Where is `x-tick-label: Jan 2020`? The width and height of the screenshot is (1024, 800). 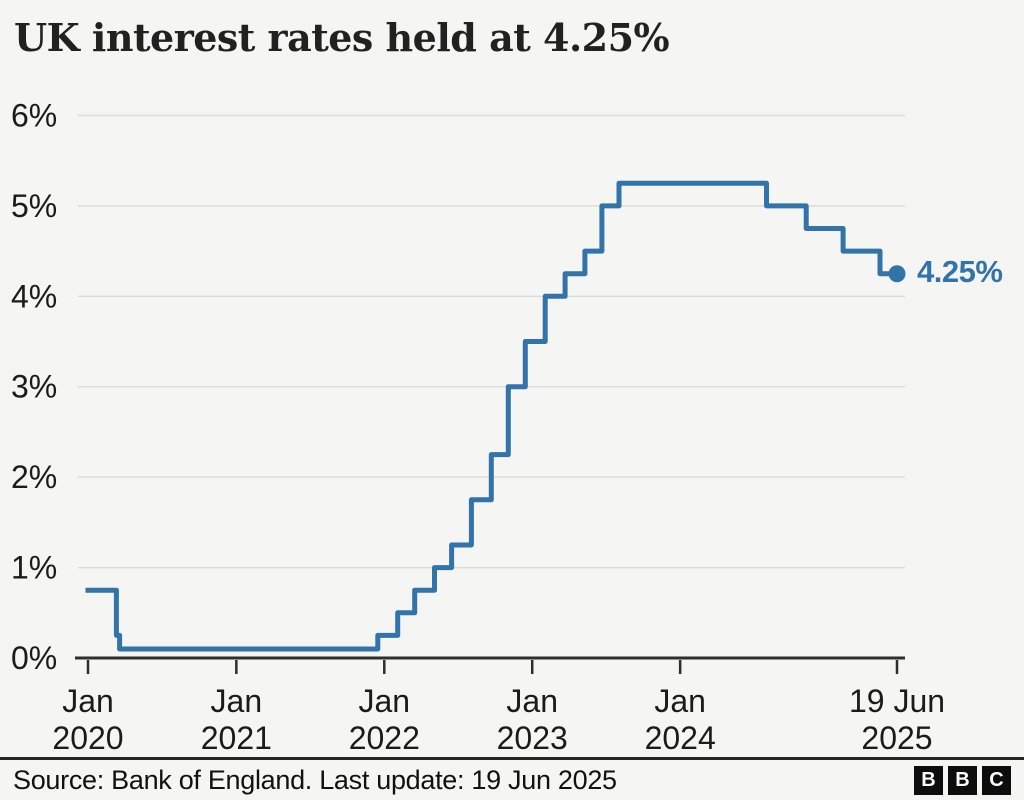 x-tick-label: Jan 2020 is located at coordinates (87, 719).